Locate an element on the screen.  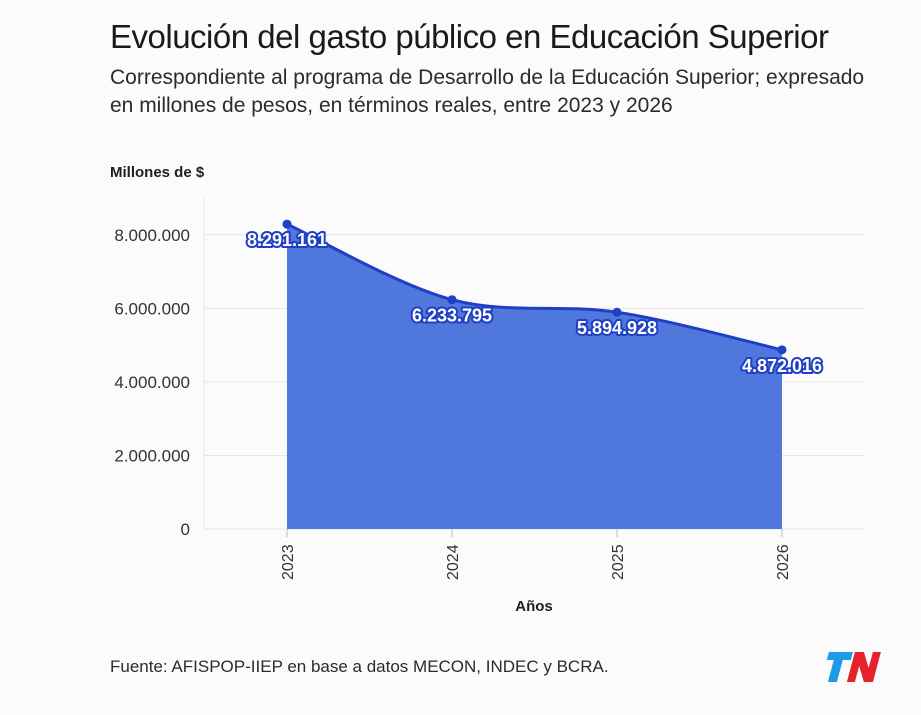
series-line is located at coordinates (534, 287).